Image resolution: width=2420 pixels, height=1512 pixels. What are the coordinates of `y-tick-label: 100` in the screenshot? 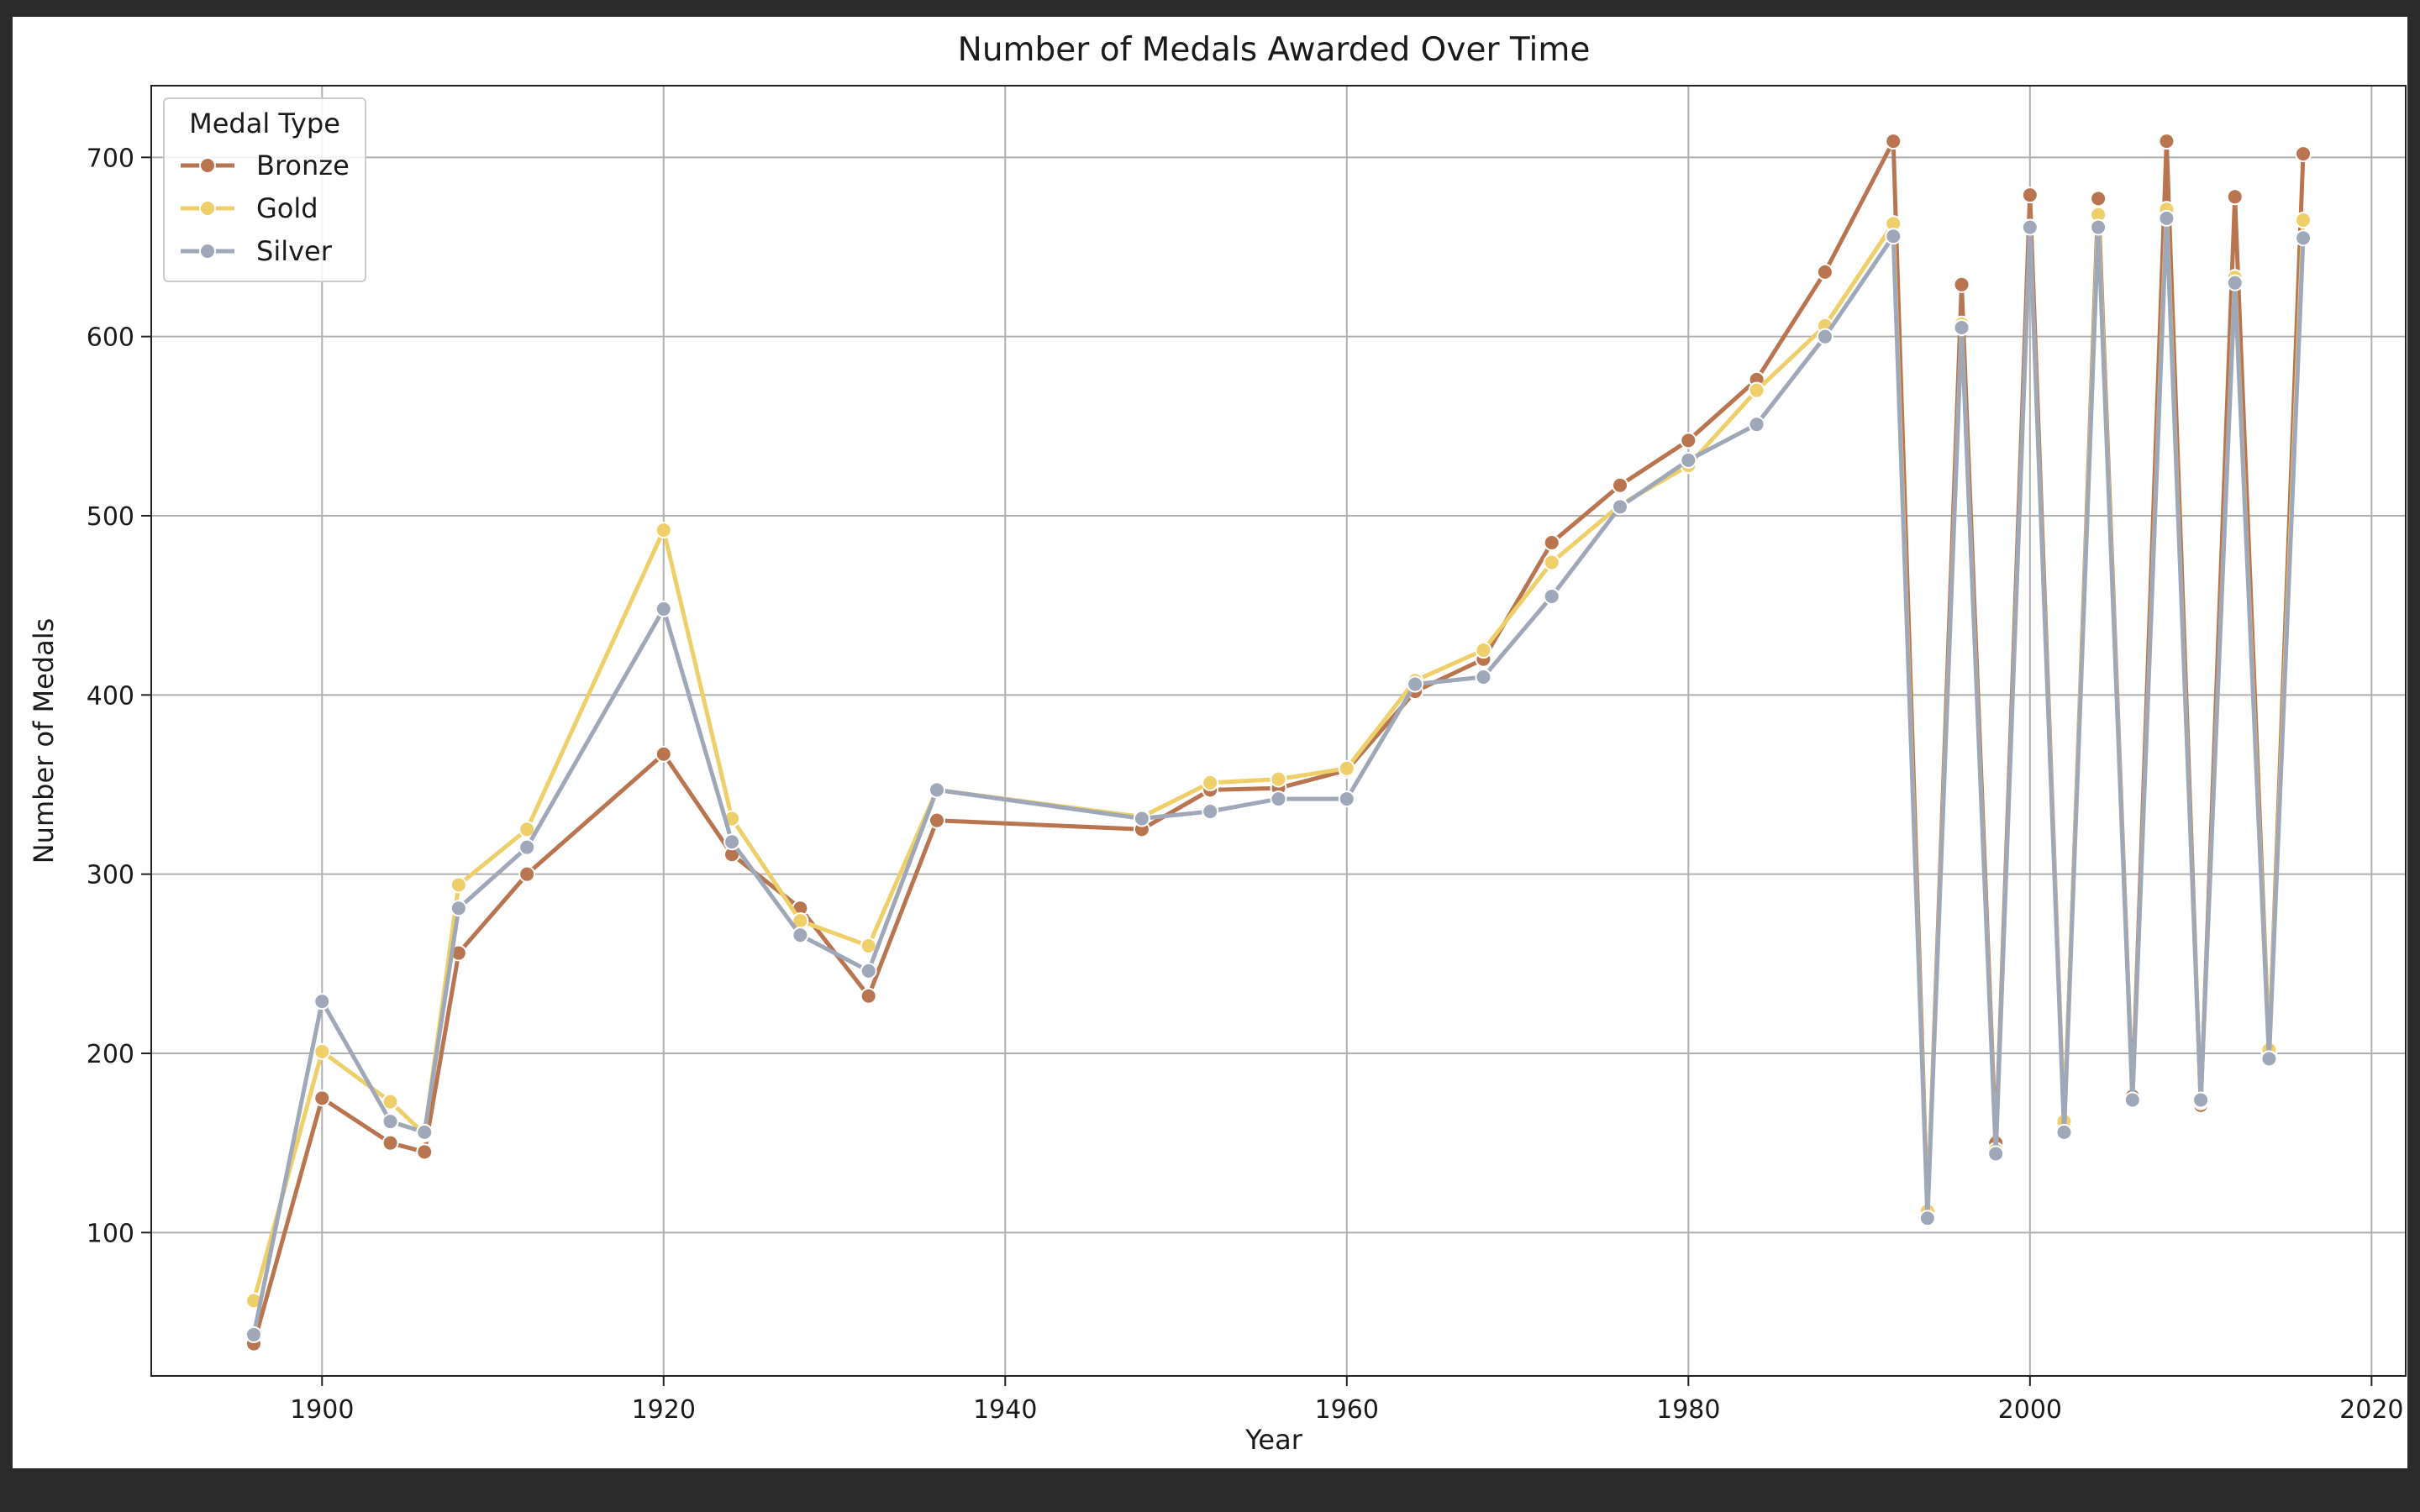 It's located at (110, 1233).